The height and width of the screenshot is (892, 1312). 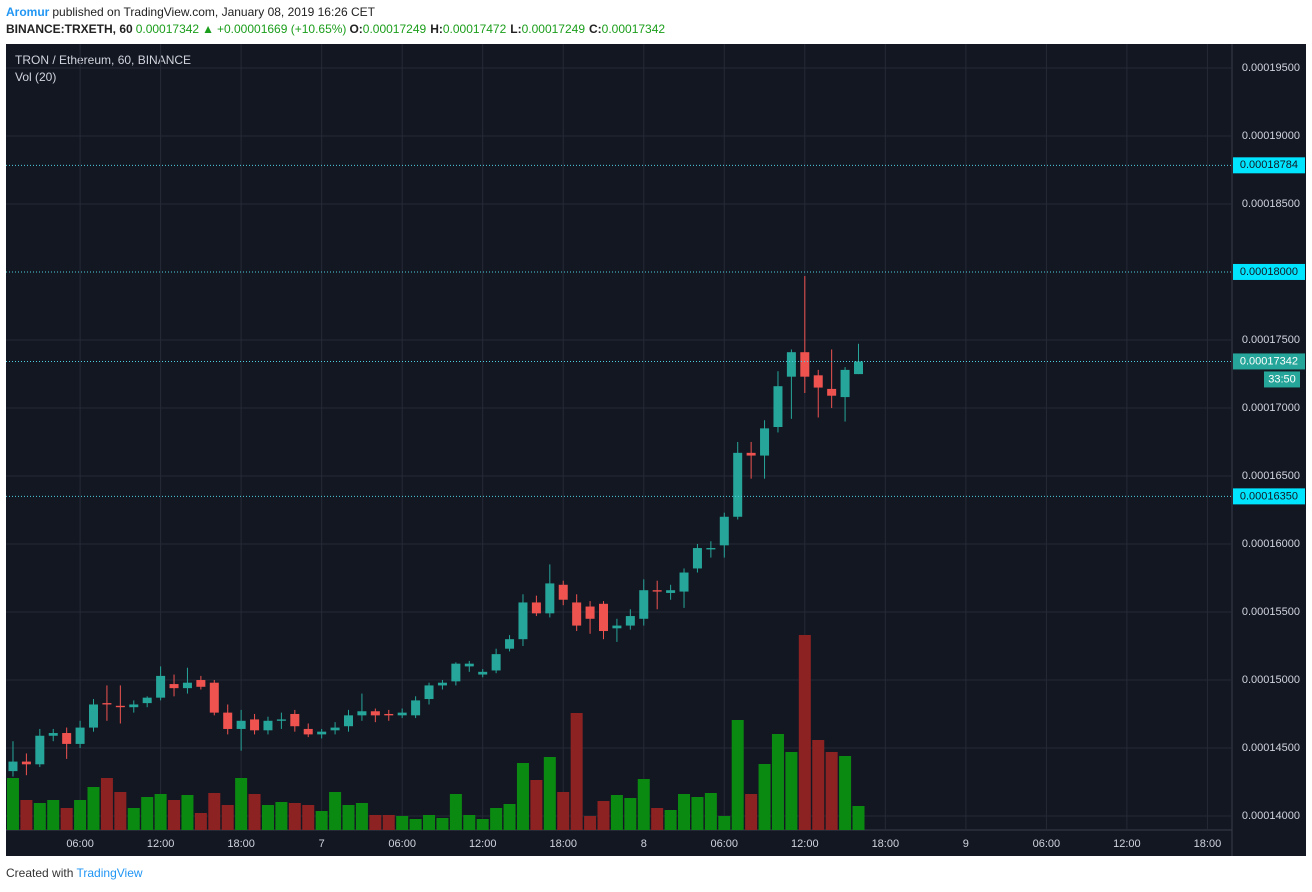 What do you see at coordinates (474, 29) in the screenshot?
I see `ohlc-value: 0.00017472` at bounding box center [474, 29].